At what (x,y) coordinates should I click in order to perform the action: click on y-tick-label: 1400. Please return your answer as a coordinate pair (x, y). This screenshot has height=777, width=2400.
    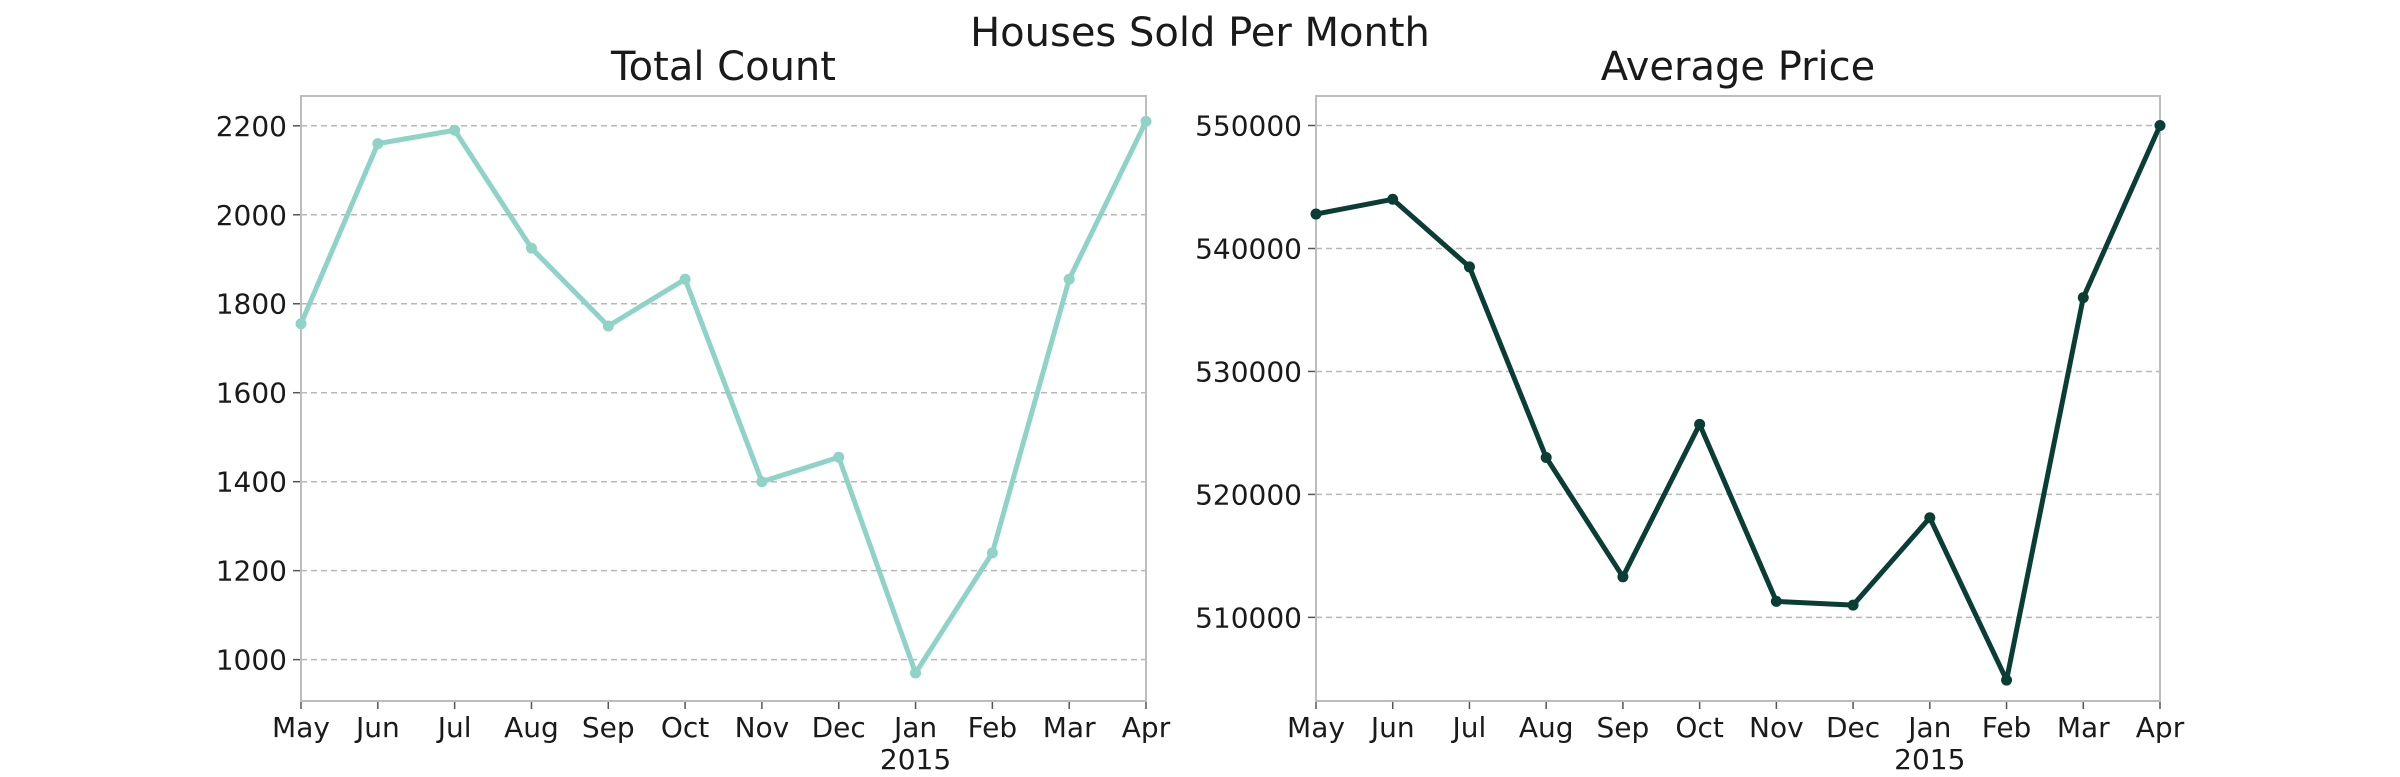
    Looking at the image, I should click on (251, 482).